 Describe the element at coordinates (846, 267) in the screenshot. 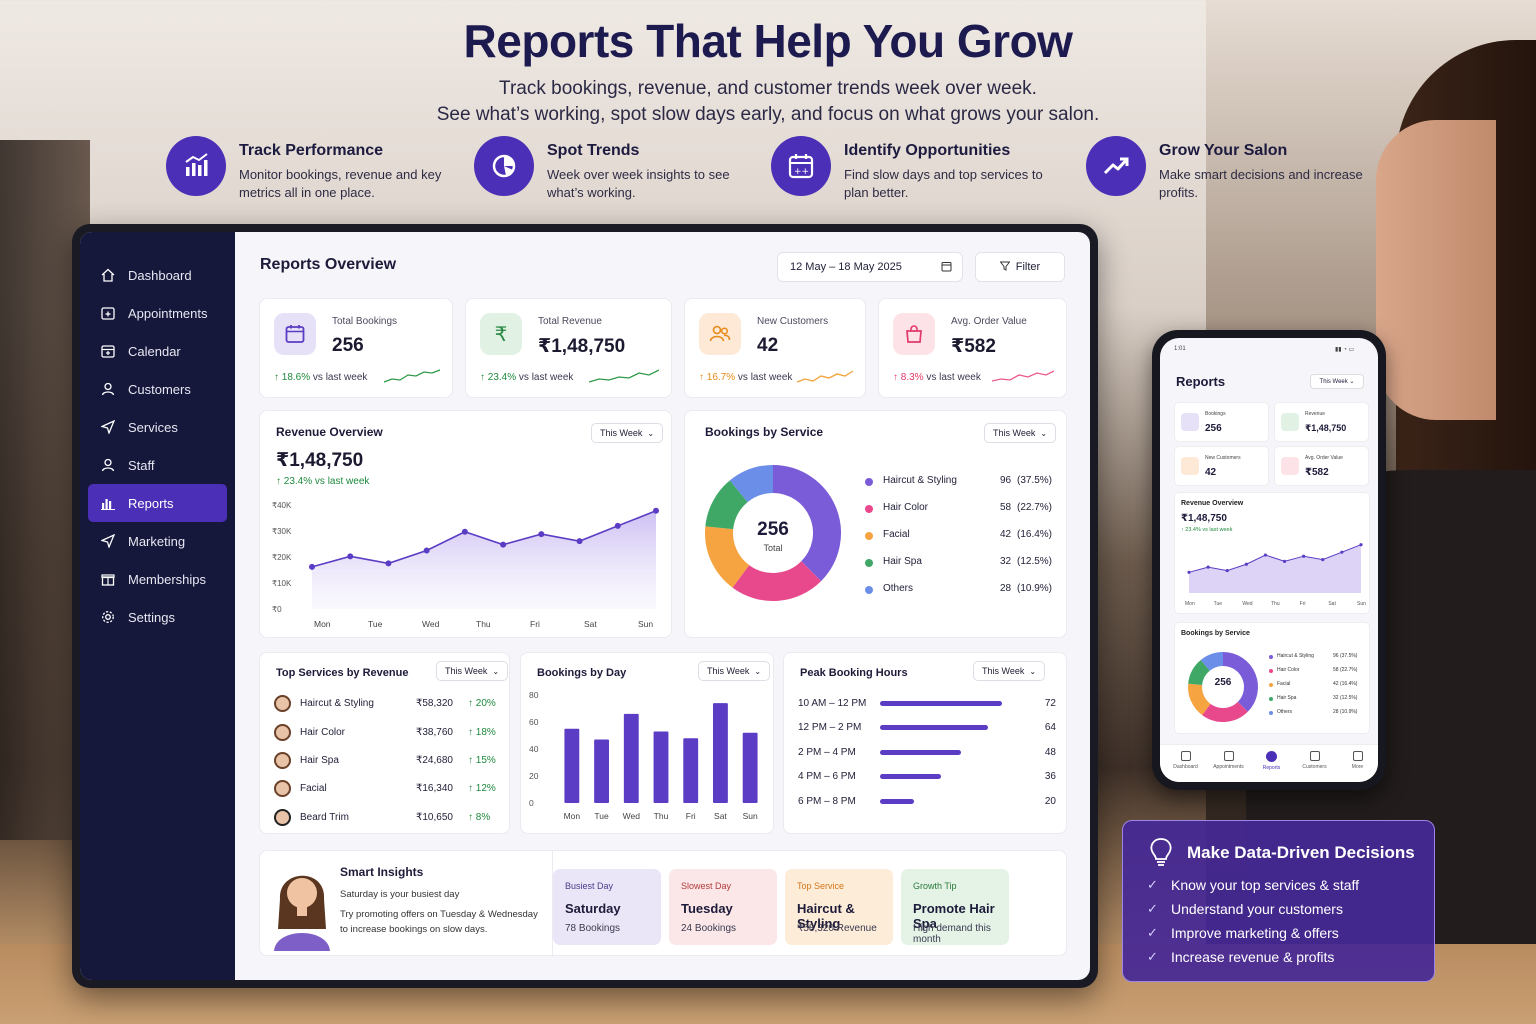

I see `date-range-value: 12 May – 18 May 2025` at that location.